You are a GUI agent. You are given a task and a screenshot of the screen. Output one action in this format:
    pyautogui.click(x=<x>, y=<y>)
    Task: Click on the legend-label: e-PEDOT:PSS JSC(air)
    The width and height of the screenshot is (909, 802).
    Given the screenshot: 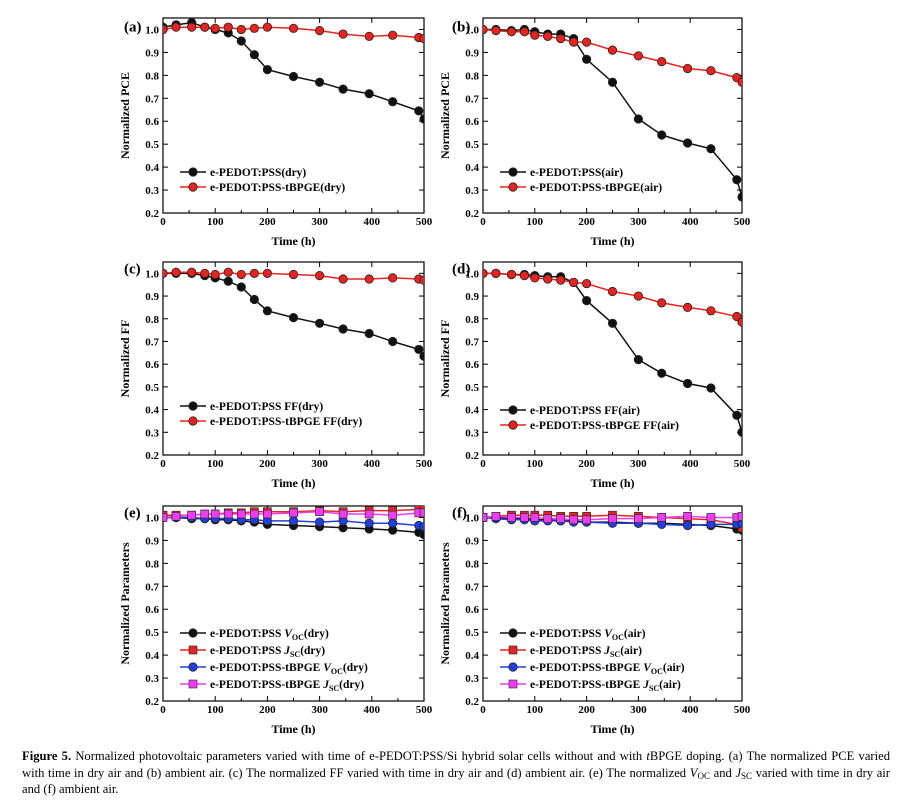 What is the action you would take?
    pyautogui.click(x=586, y=652)
    